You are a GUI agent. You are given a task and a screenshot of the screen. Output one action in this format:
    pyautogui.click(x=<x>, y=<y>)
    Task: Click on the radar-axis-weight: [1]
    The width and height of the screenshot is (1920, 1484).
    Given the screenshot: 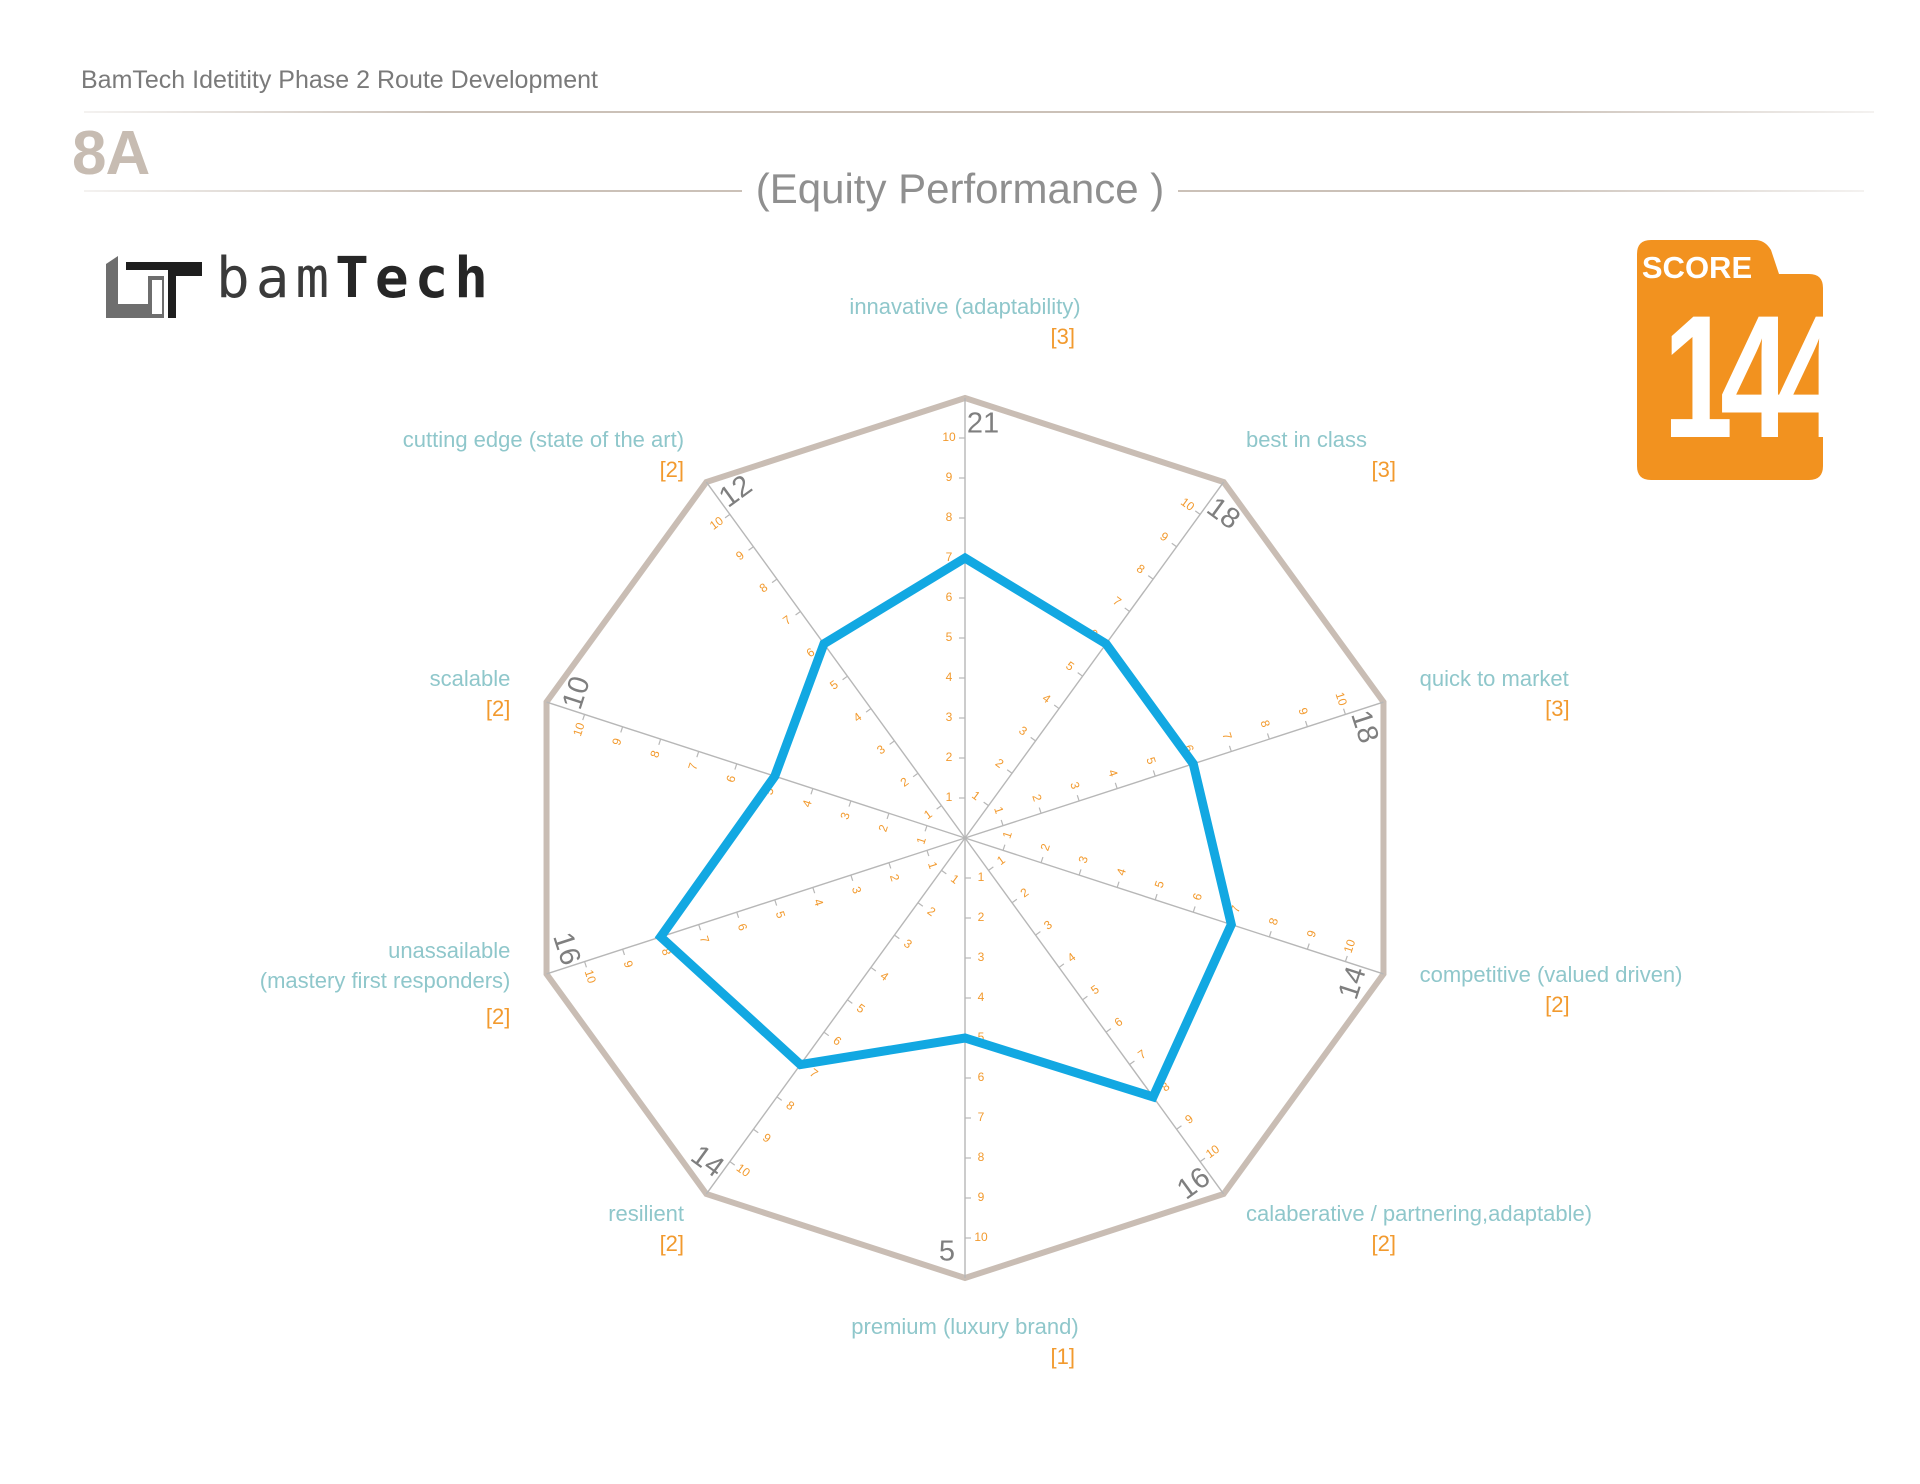 What is the action you would take?
    pyautogui.click(x=1062, y=1356)
    